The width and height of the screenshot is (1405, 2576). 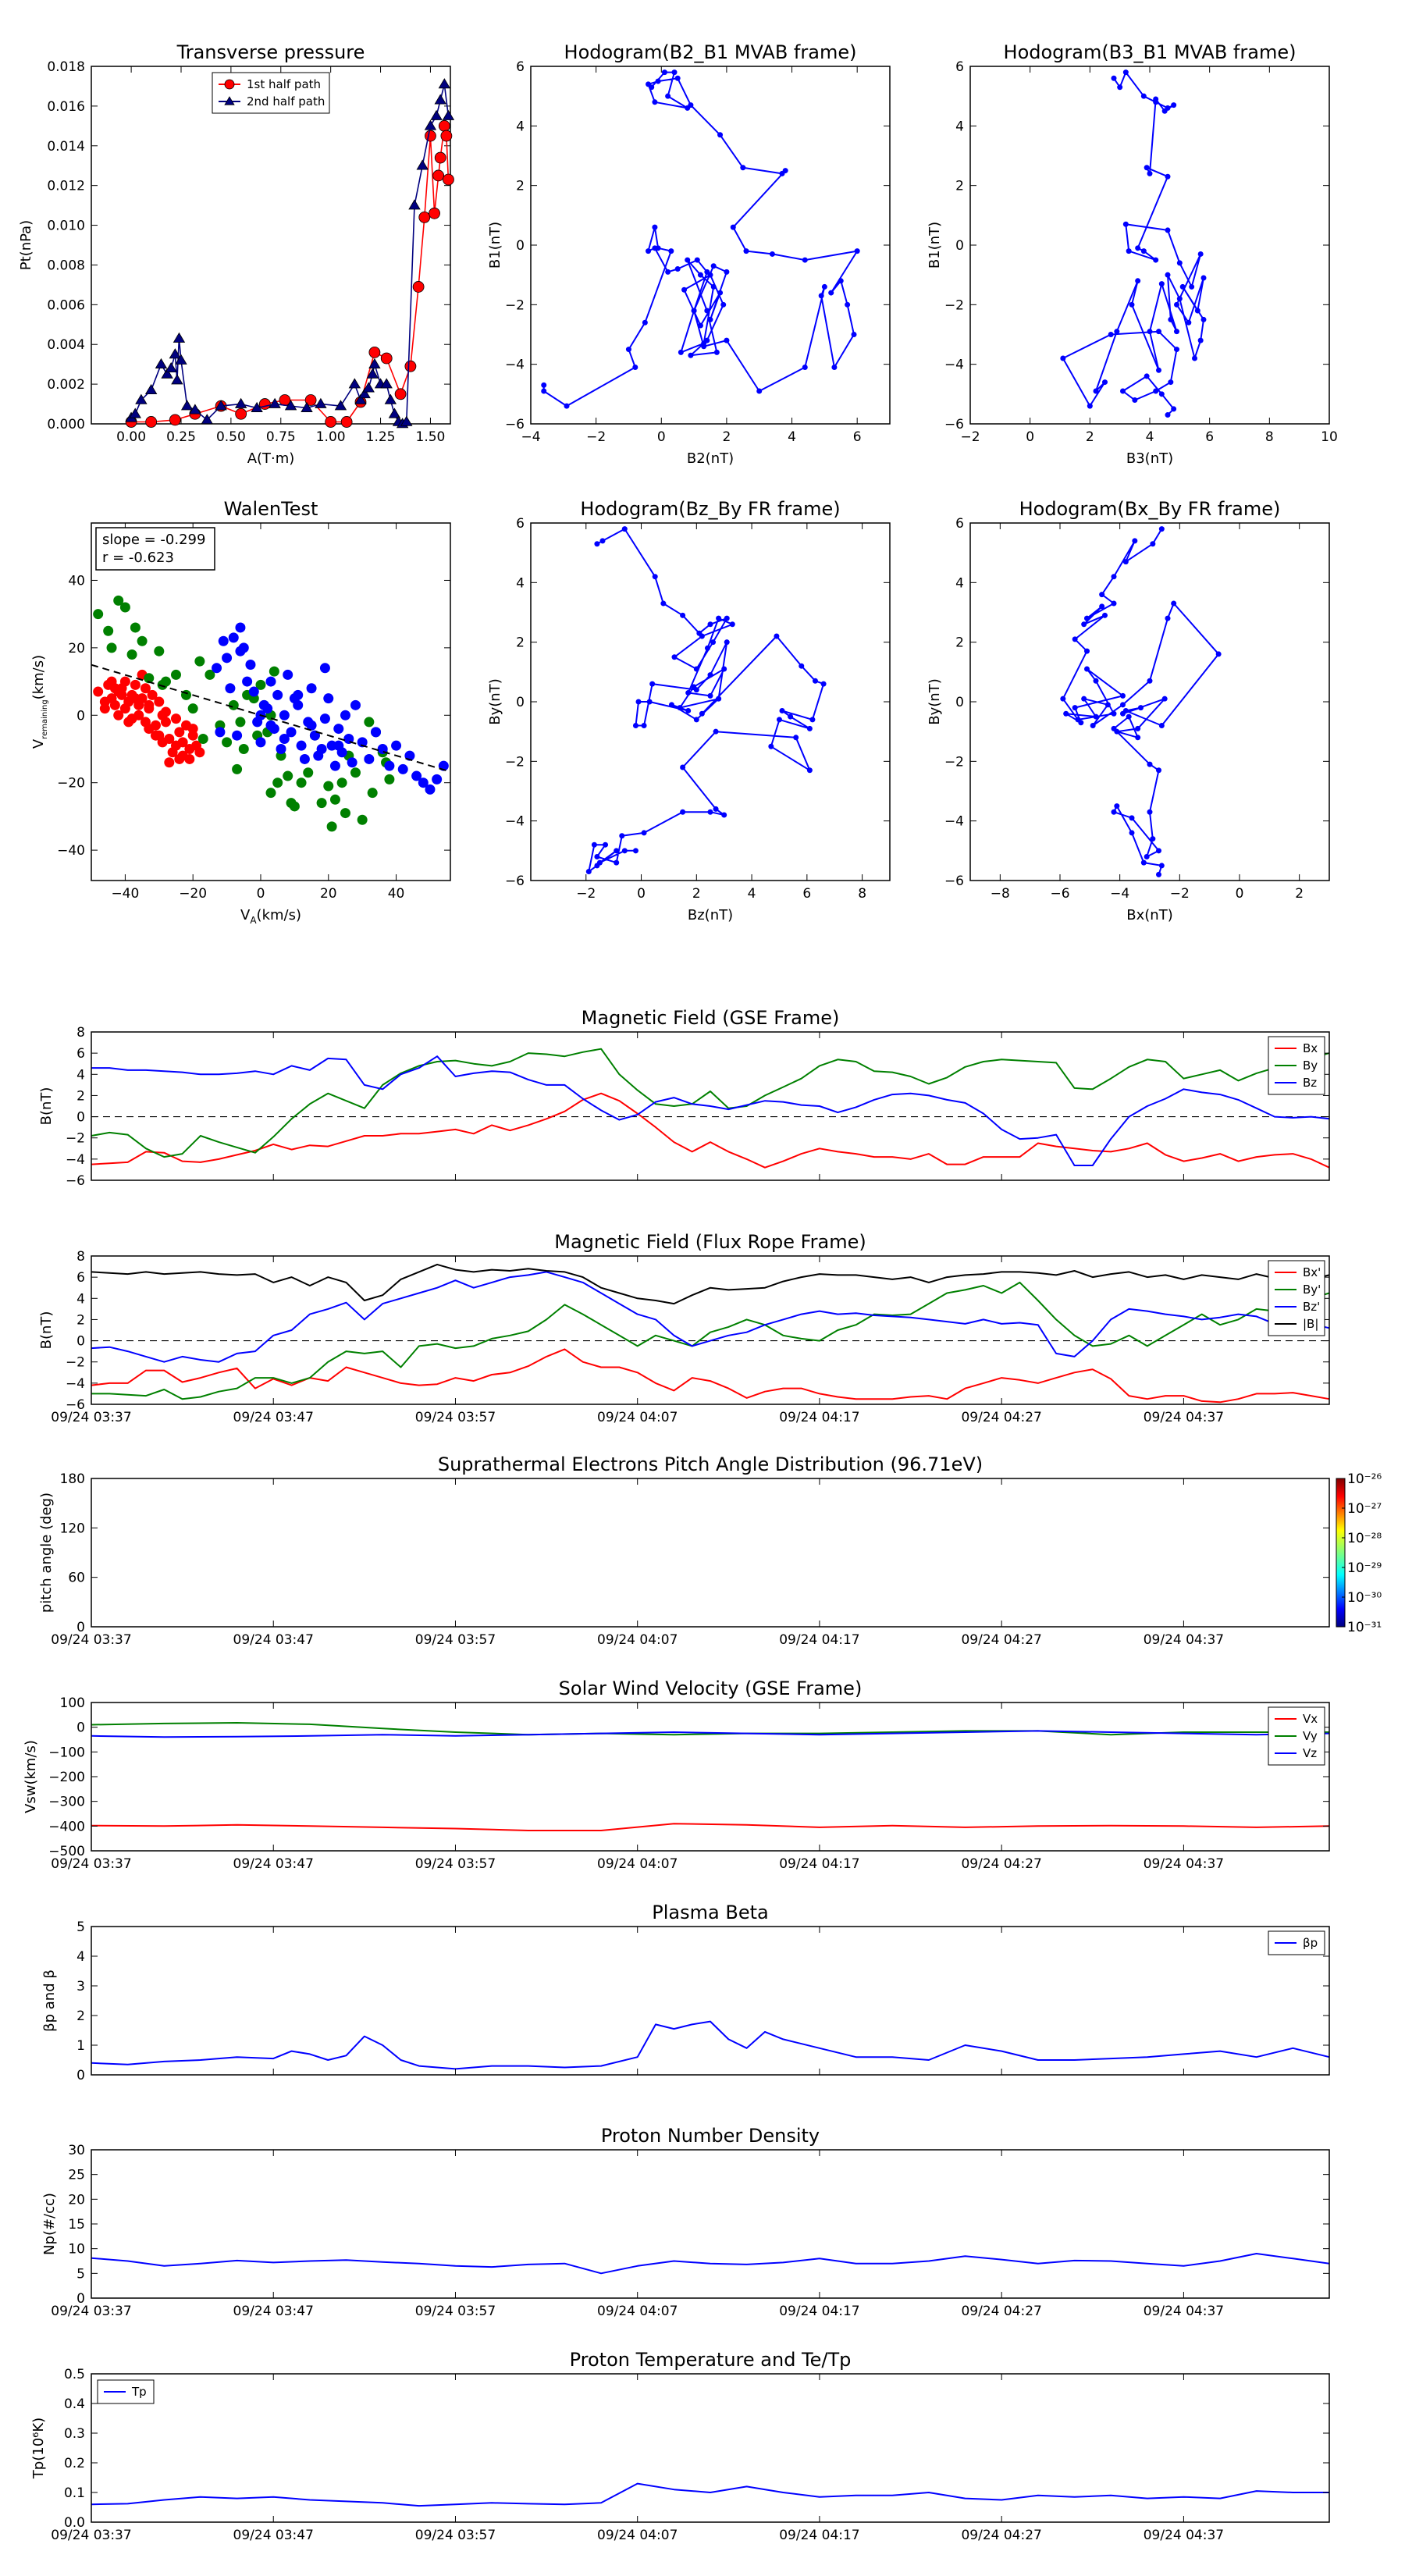 I want to click on y-axis-label: pitch angle (deg), so click(x=47, y=1553).